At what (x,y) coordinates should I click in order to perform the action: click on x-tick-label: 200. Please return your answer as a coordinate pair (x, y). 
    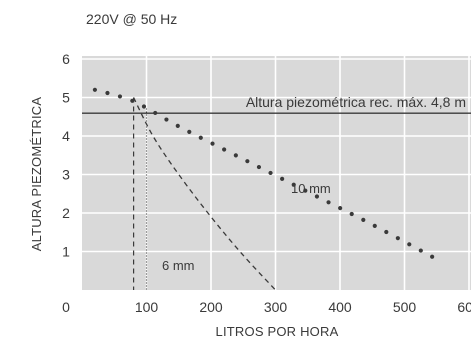
    Looking at the image, I should click on (211, 307).